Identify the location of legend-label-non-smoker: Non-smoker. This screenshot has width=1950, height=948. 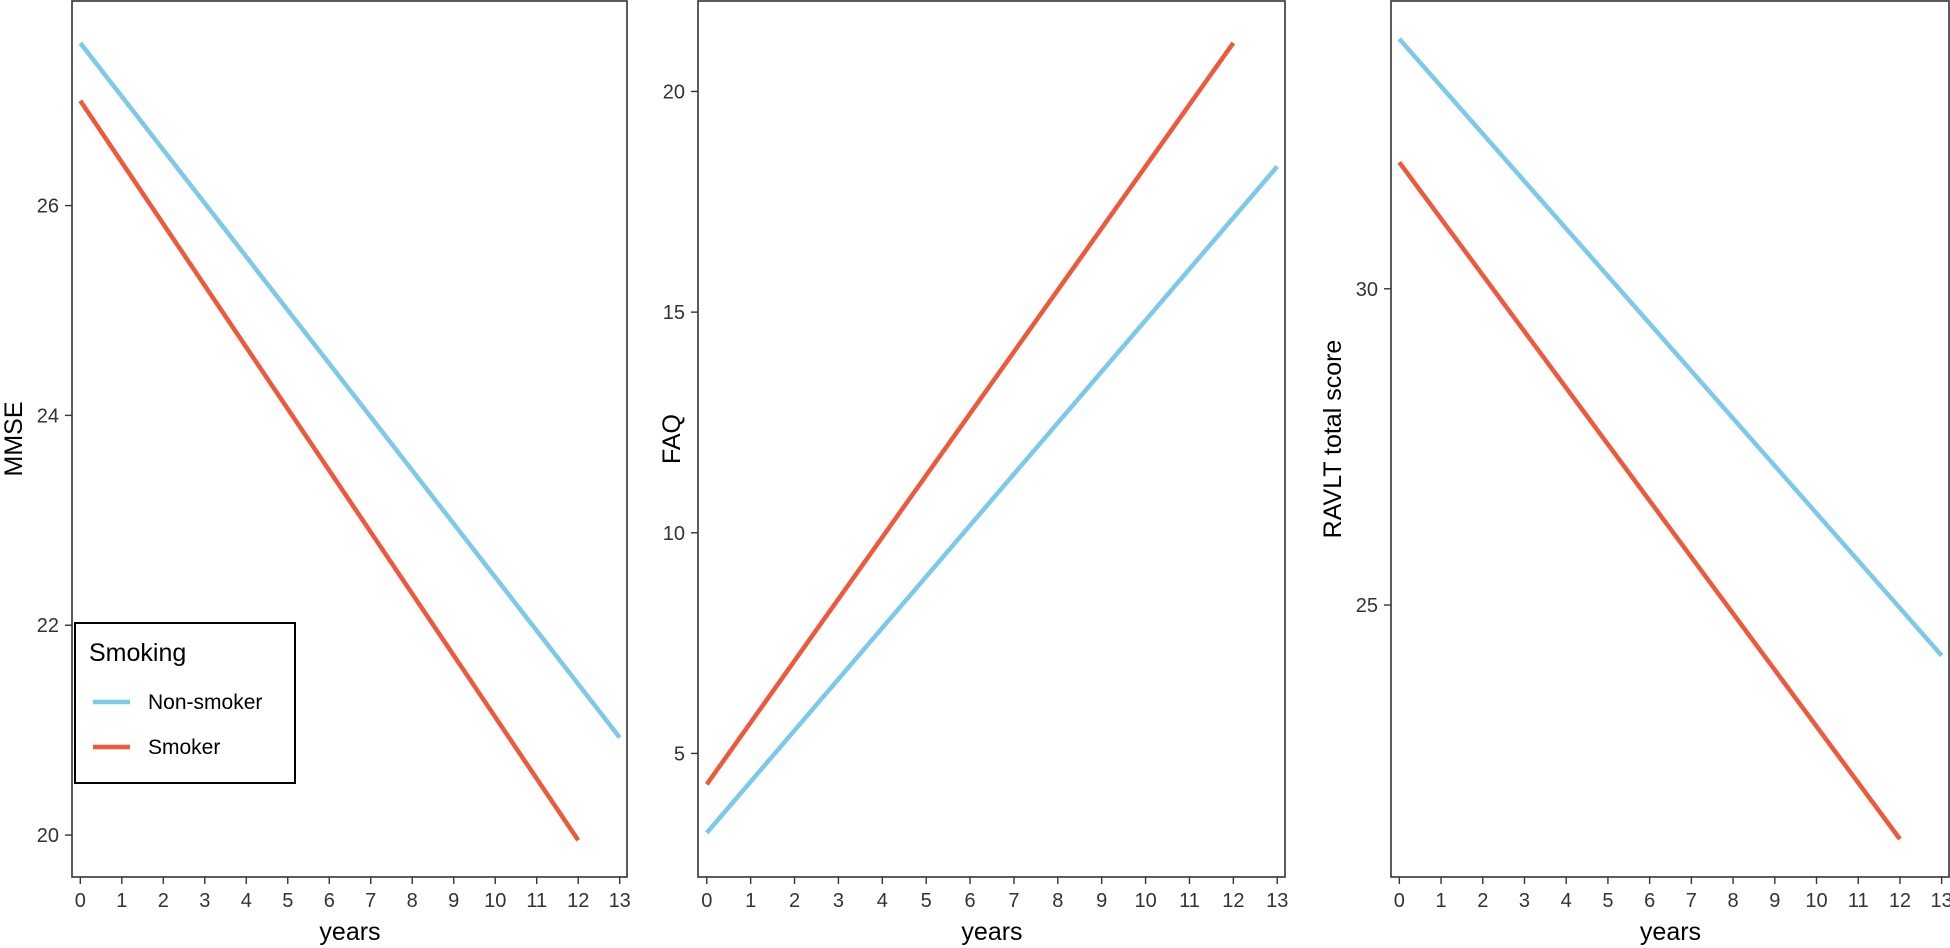
(205, 702).